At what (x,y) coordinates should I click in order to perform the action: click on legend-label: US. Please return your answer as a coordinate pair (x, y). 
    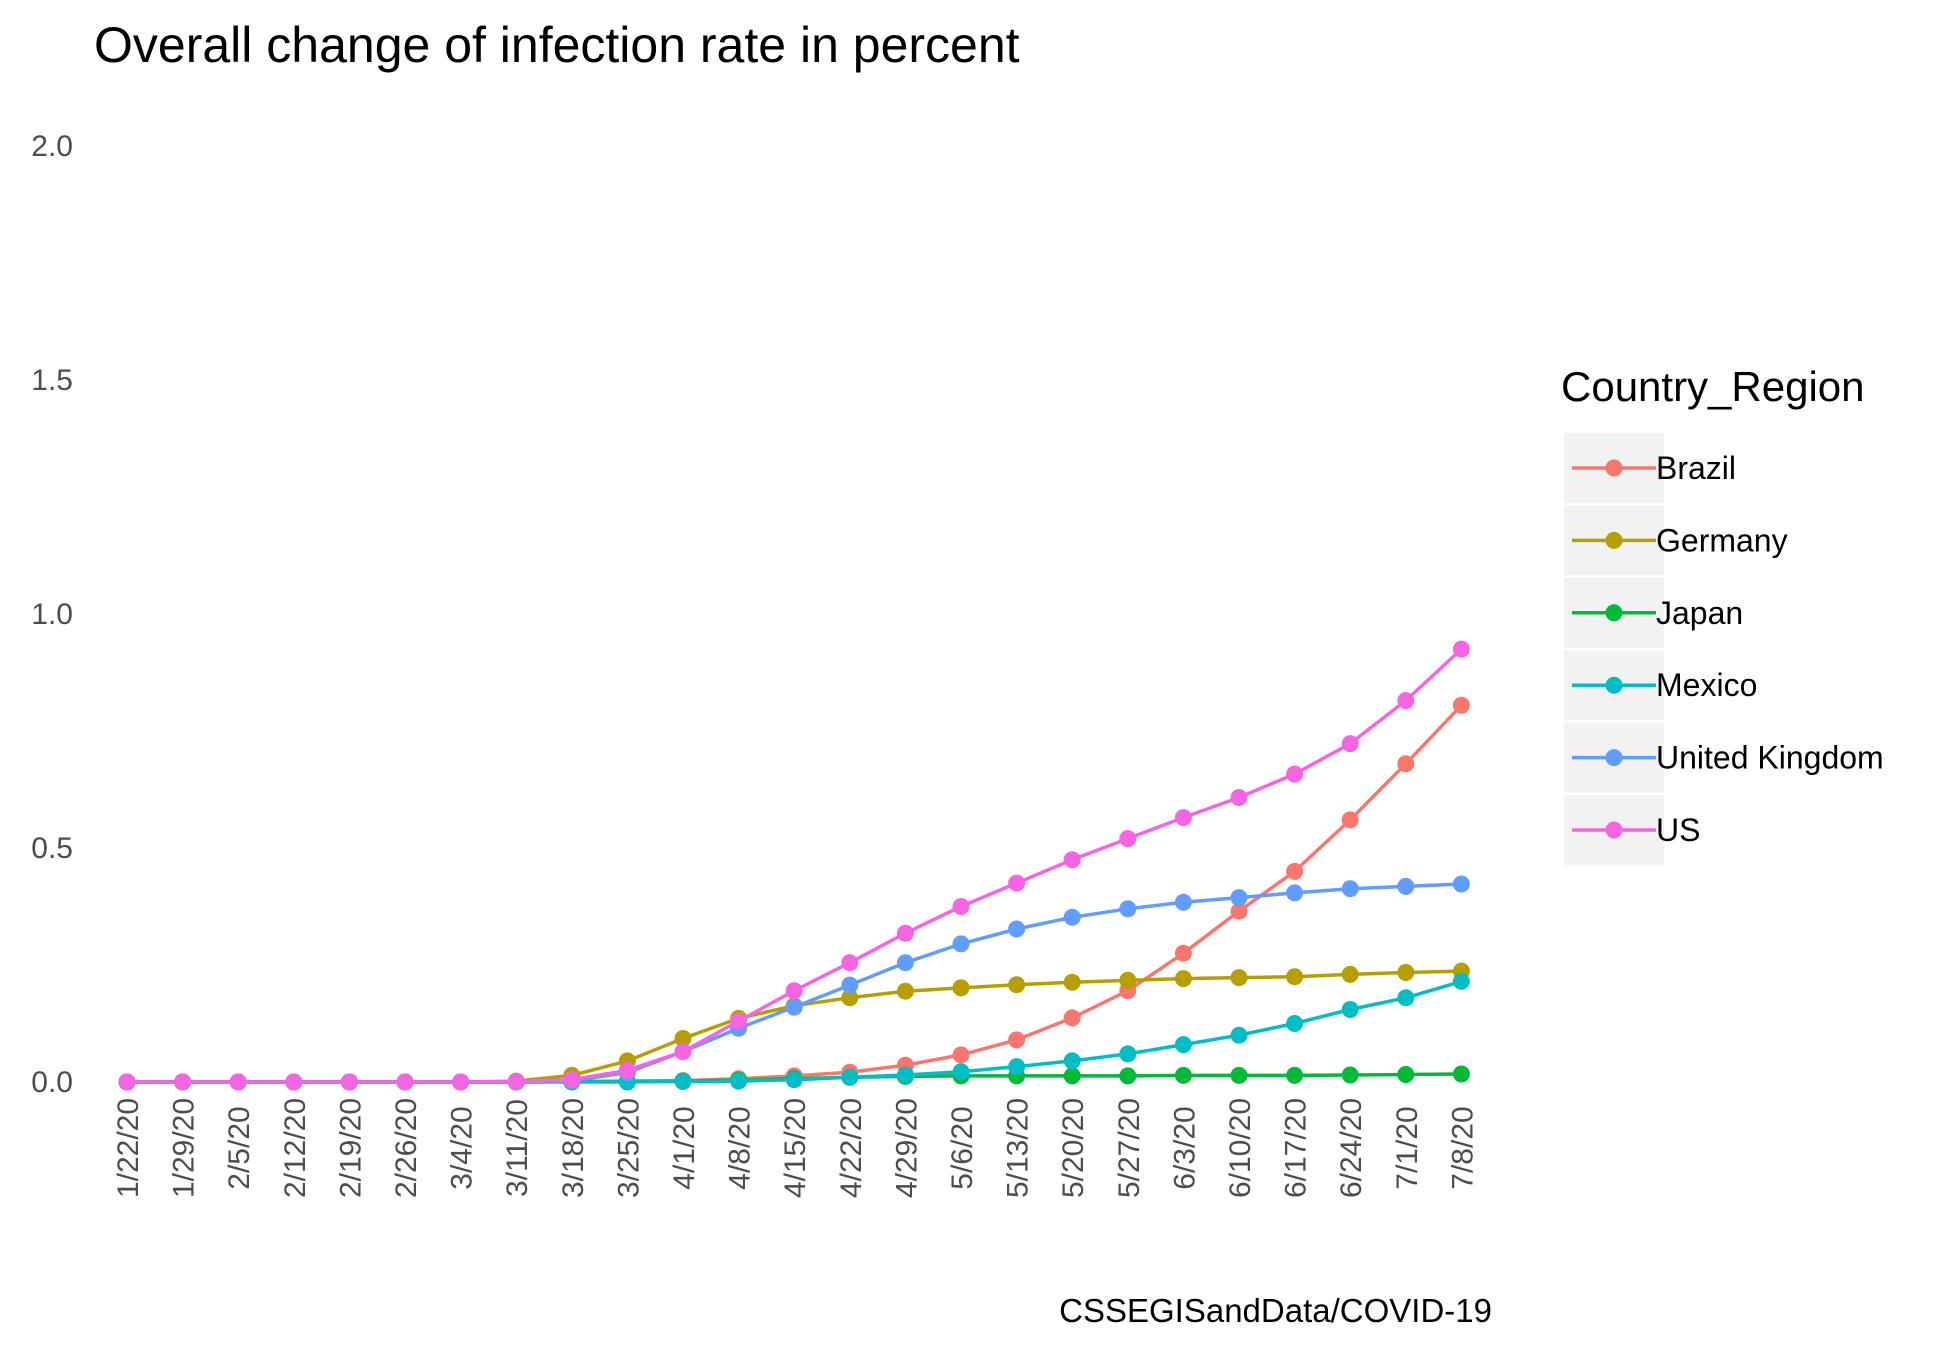
    Looking at the image, I should click on (1678, 830).